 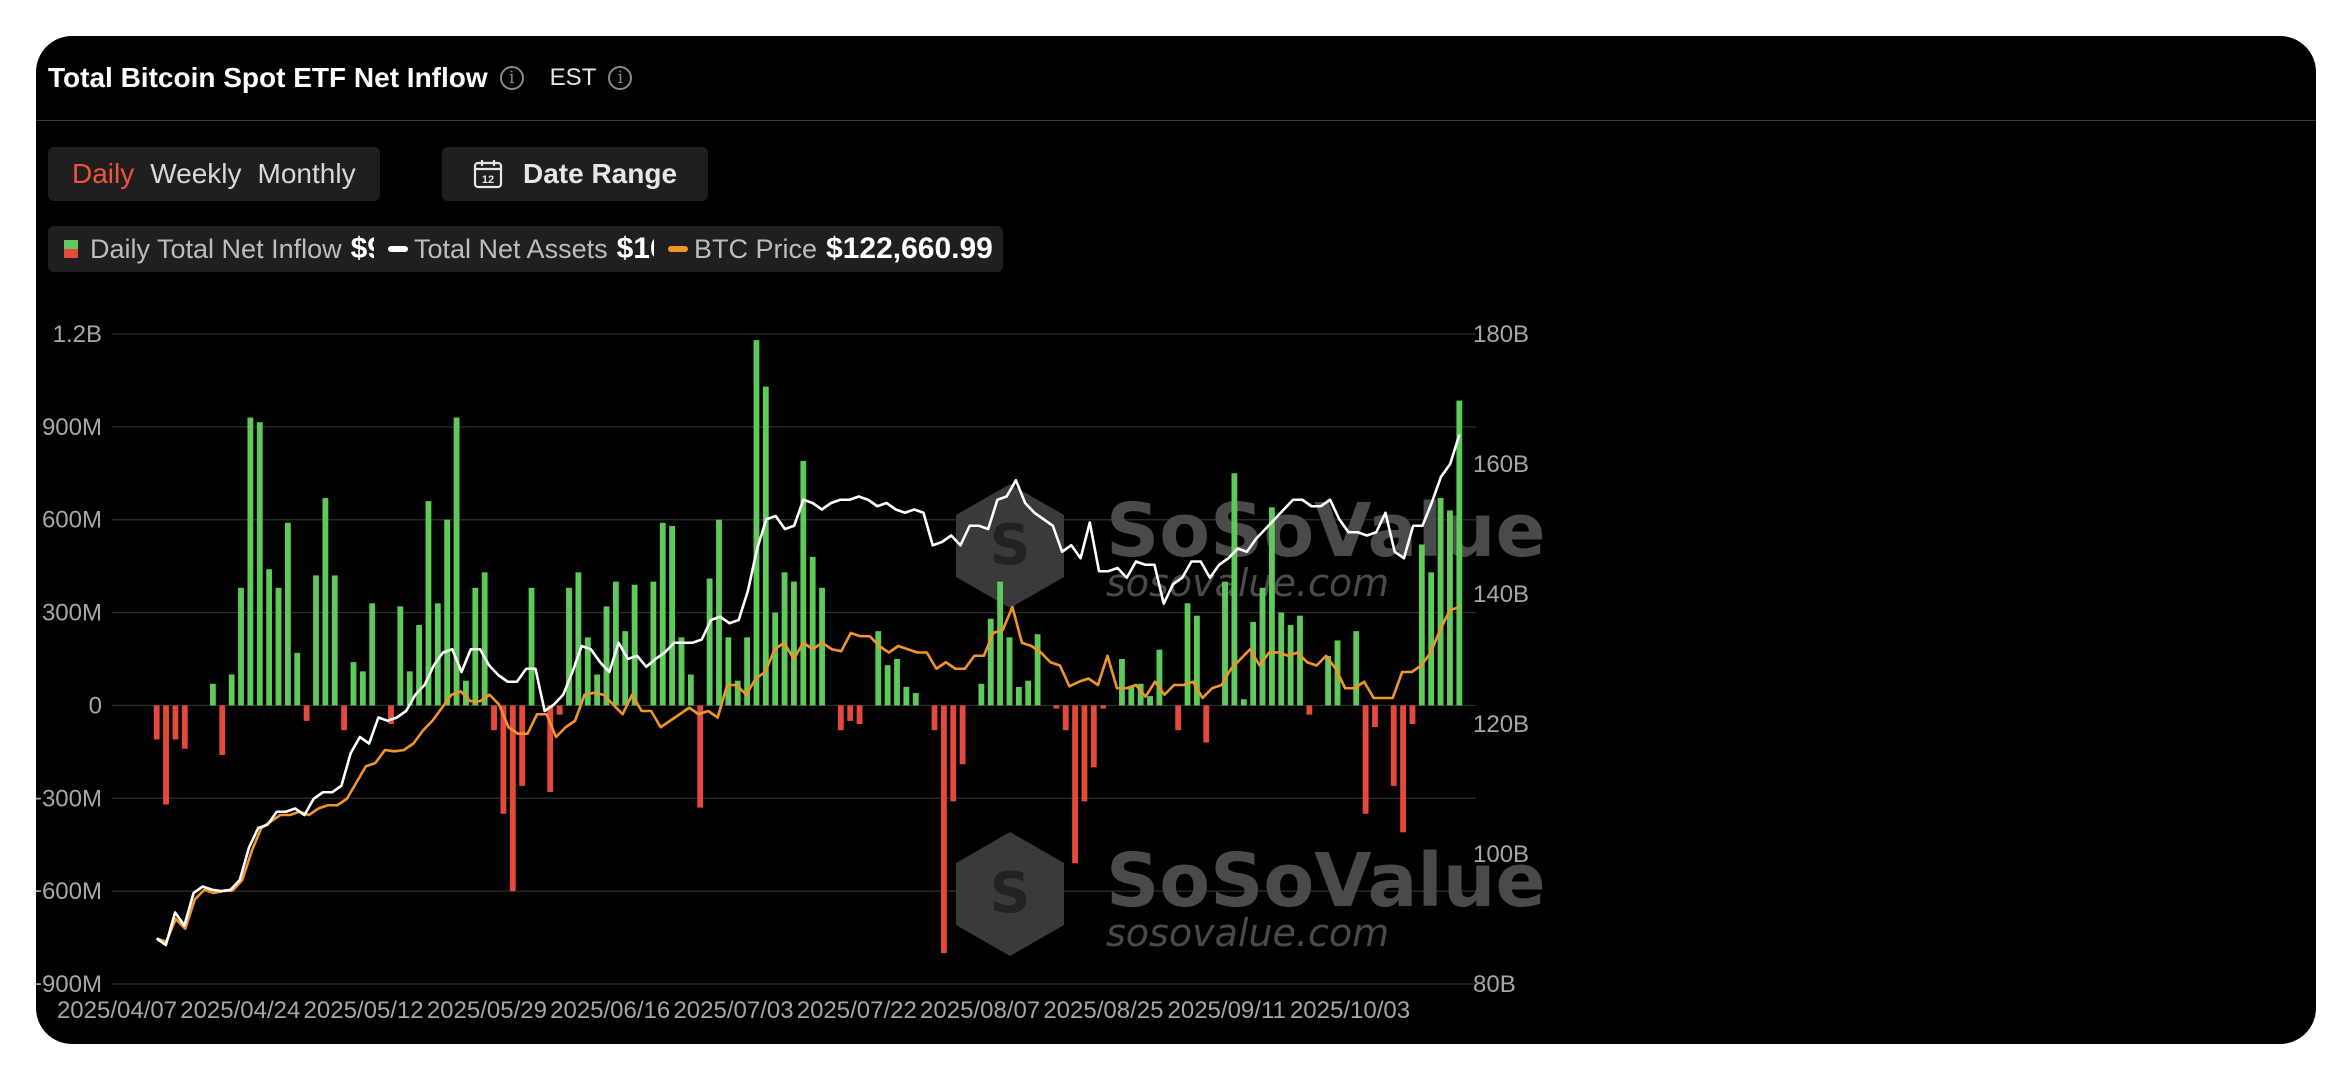 What do you see at coordinates (1227, 1010) in the screenshot?
I see `x-tick-label: 2025/09/11` at bounding box center [1227, 1010].